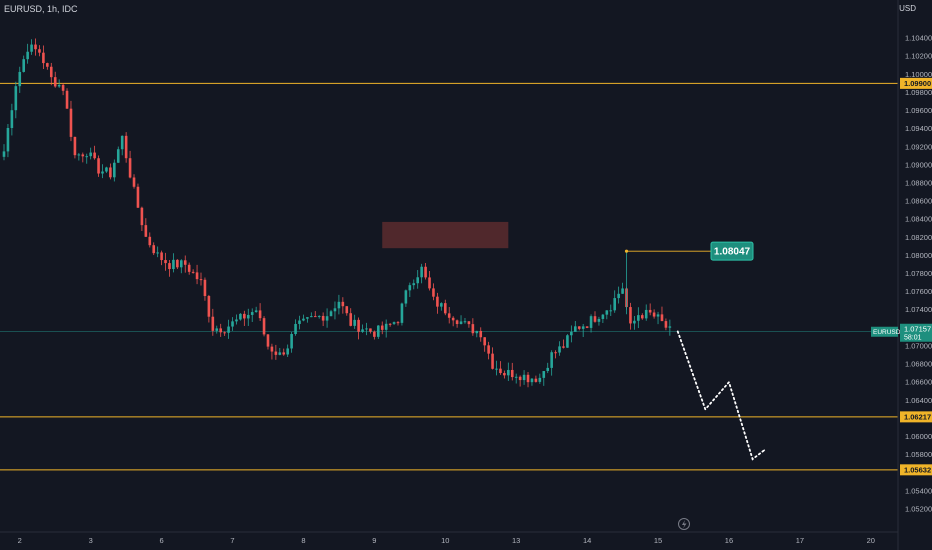  Describe the element at coordinates (800, 540) in the screenshot. I see `x-tick-label: 17` at that location.